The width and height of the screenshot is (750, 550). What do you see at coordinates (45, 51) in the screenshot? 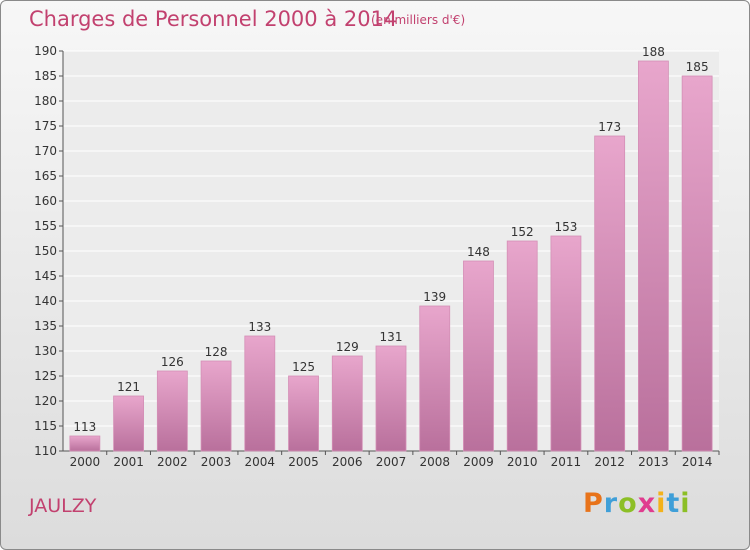
I see `y-tick-label: 190` at bounding box center [45, 51].